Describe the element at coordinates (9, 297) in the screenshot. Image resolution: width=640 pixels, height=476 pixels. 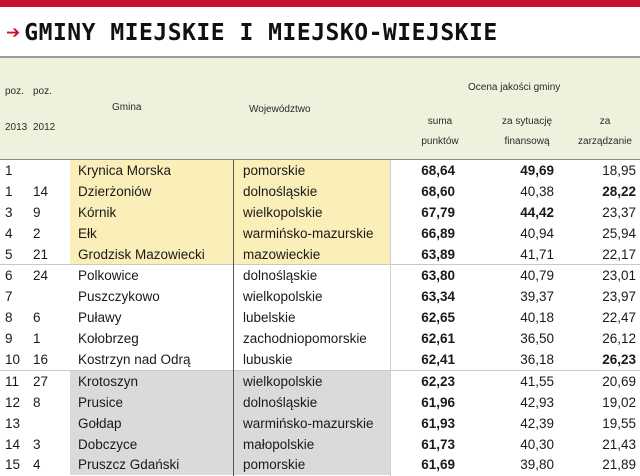
I see `rank-2013: 7` at that location.